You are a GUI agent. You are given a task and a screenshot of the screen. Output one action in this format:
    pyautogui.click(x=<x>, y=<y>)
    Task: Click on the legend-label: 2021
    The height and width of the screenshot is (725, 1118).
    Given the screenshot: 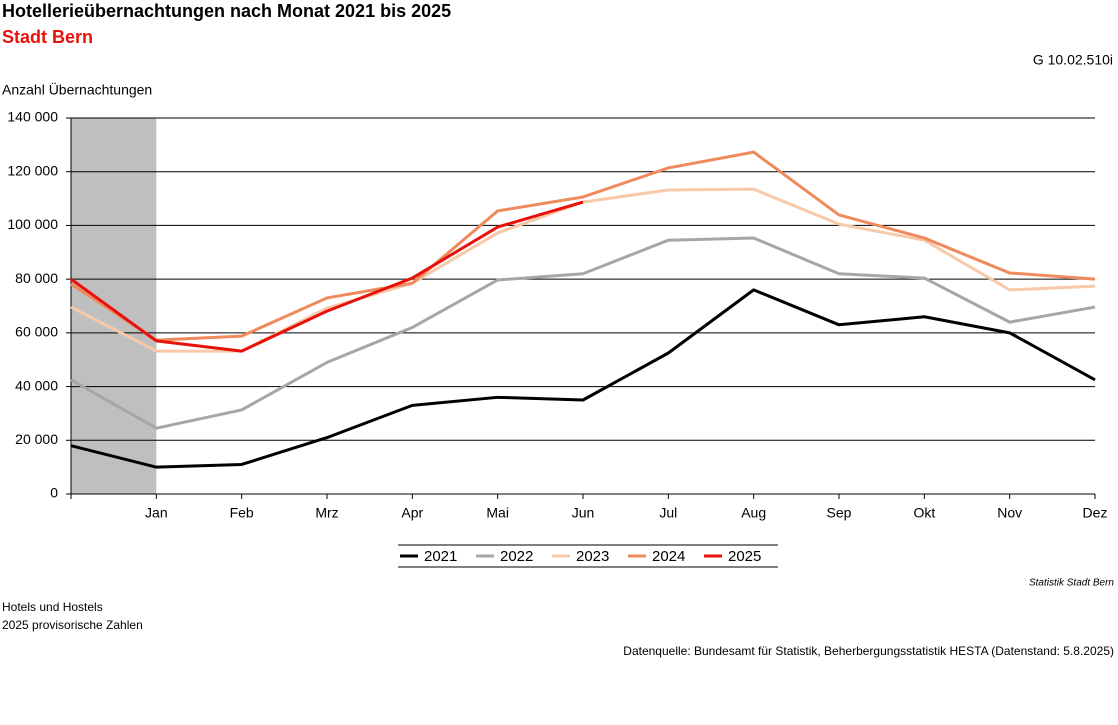 What is the action you would take?
    pyautogui.click(x=440, y=556)
    